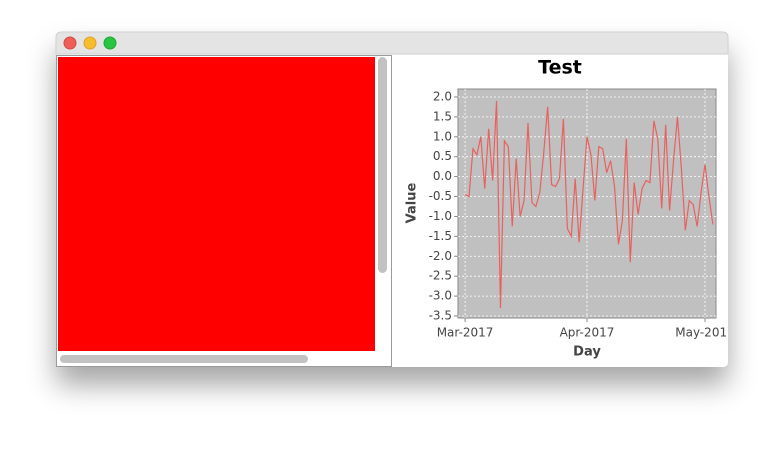 The width and height of the screenshot is (784, 452). I want to click on data-line, so click(589, 204).